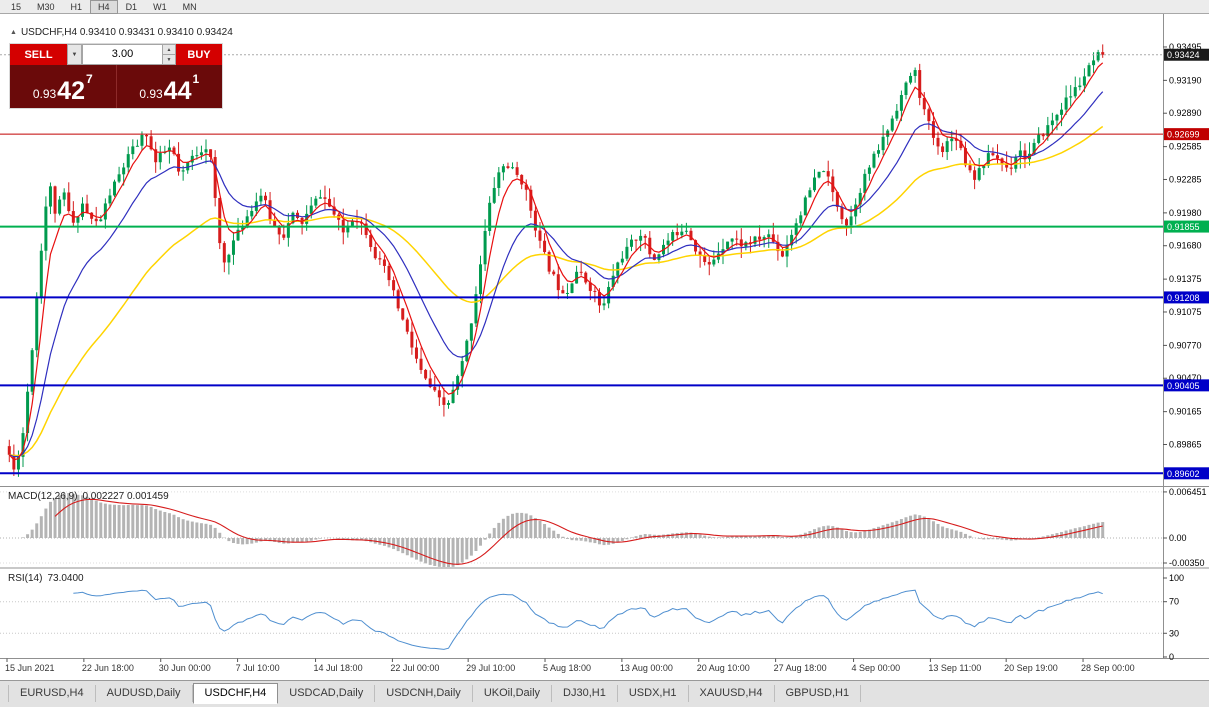  Describe the element at coordinates (1187, 563) in the screenshot. I see `svg-text: -0.00350` at that location.